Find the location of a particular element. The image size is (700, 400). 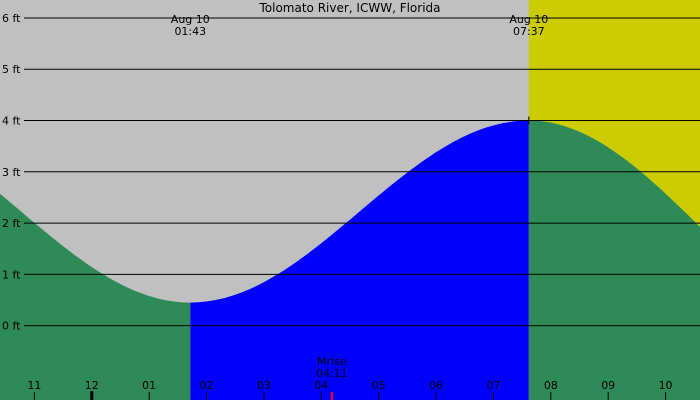

y-tick-label: 6 ft is located at coordinates (11, 18).